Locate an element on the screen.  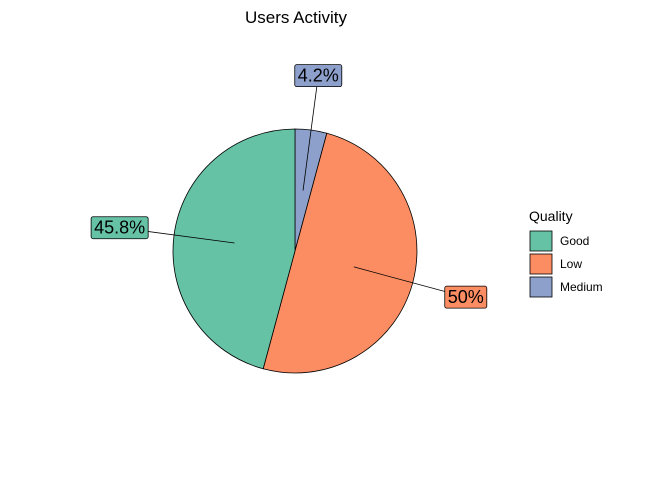
slice-label-text: 45.8% is located at coordinates (119, 228).